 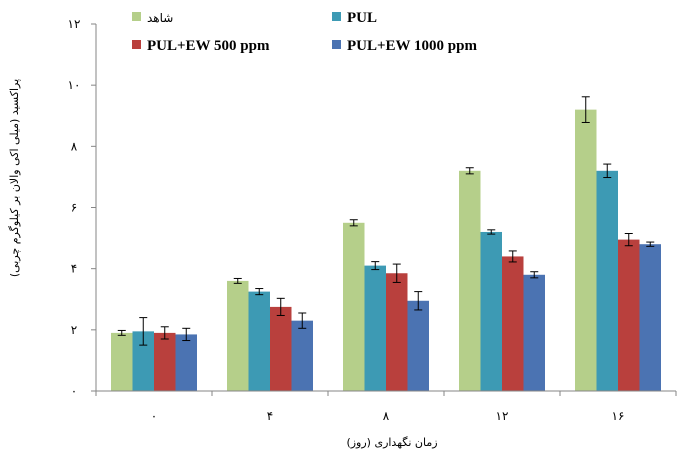 What do you see at coordinates (74, 269) in the screenshot?
I see `y-tick-label: ۴` at bounding box center [74, 269].